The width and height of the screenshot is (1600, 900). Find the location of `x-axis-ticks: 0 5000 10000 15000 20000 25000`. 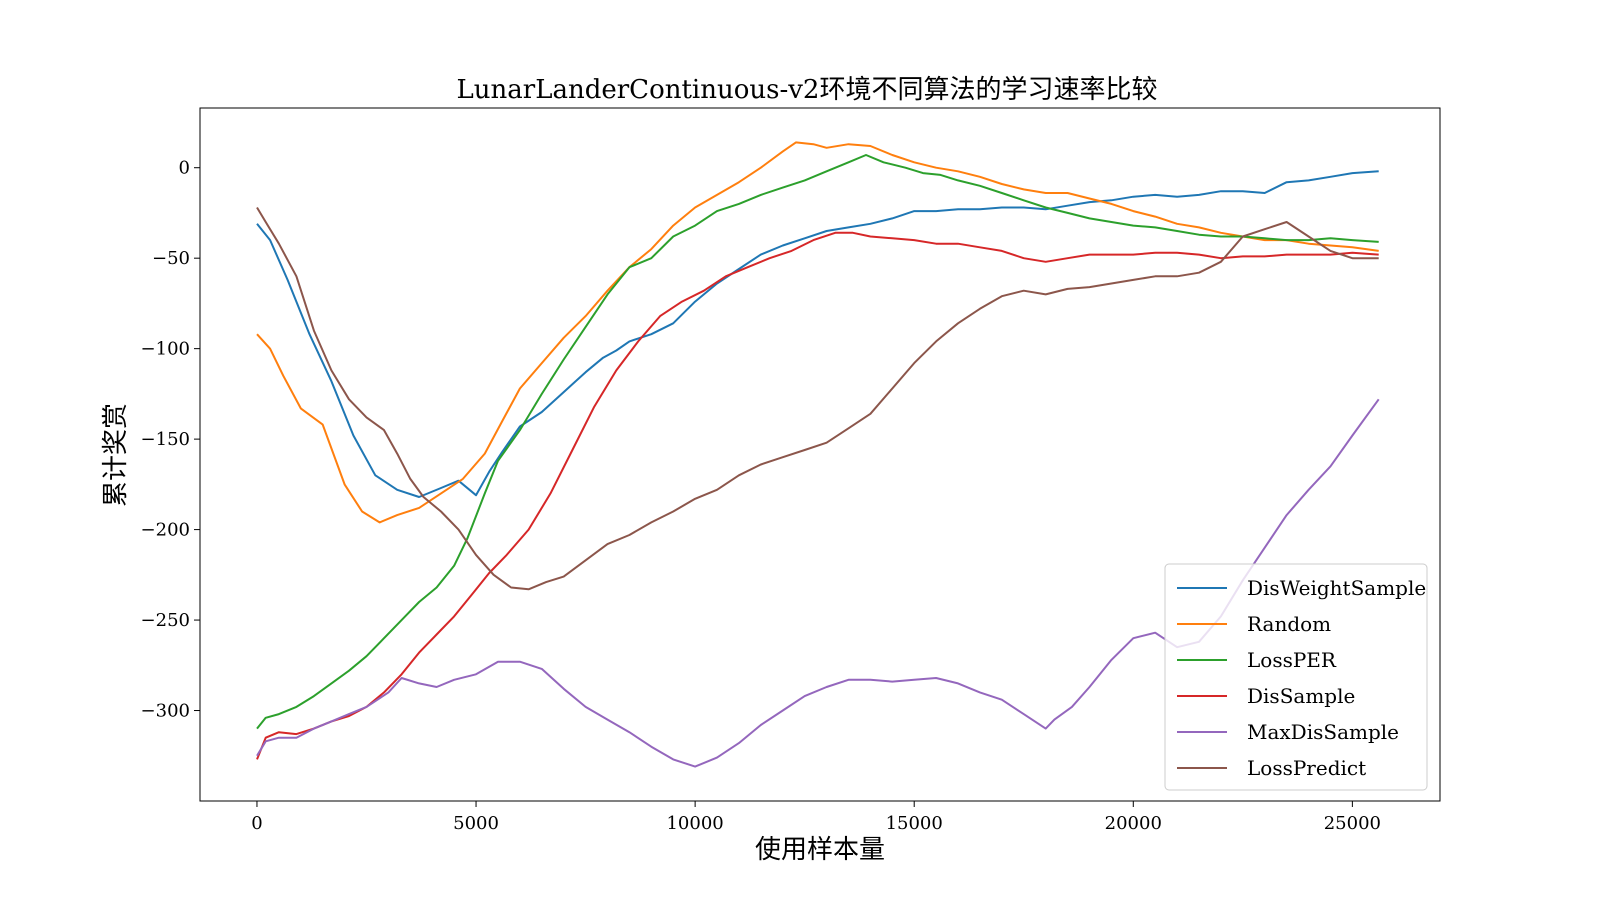

x-axis-ticks: 0 5000 10000 15000 20000 25000 is located at coordinates (816, 817).